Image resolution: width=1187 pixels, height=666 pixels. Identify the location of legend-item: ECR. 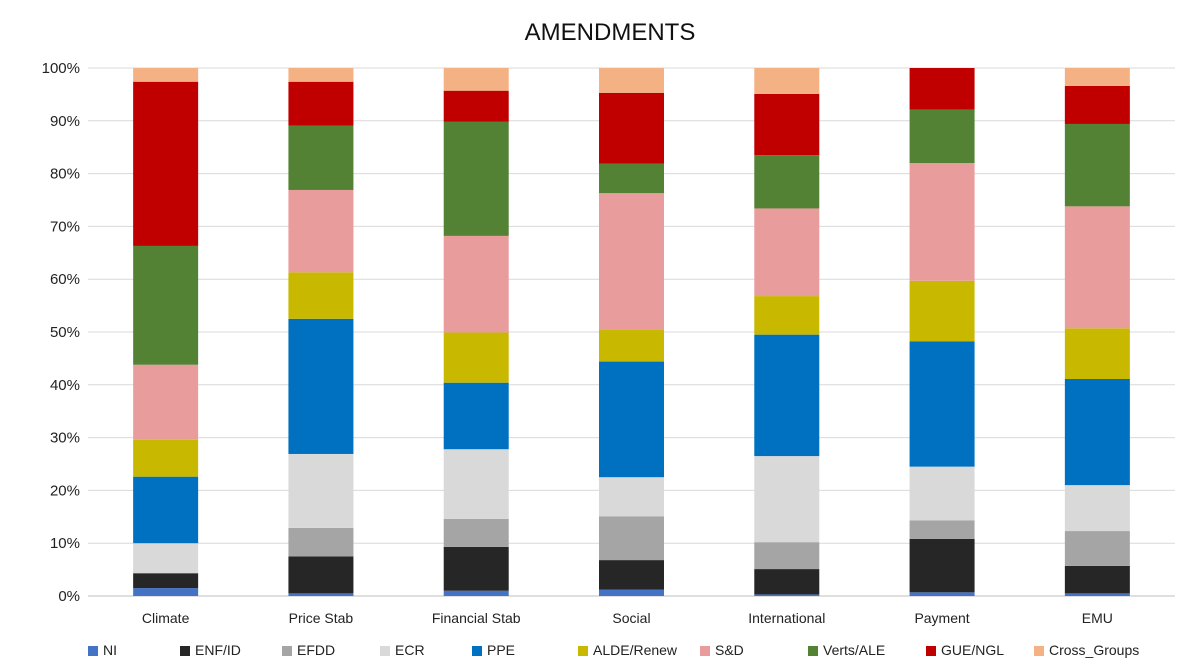
(402, 650).